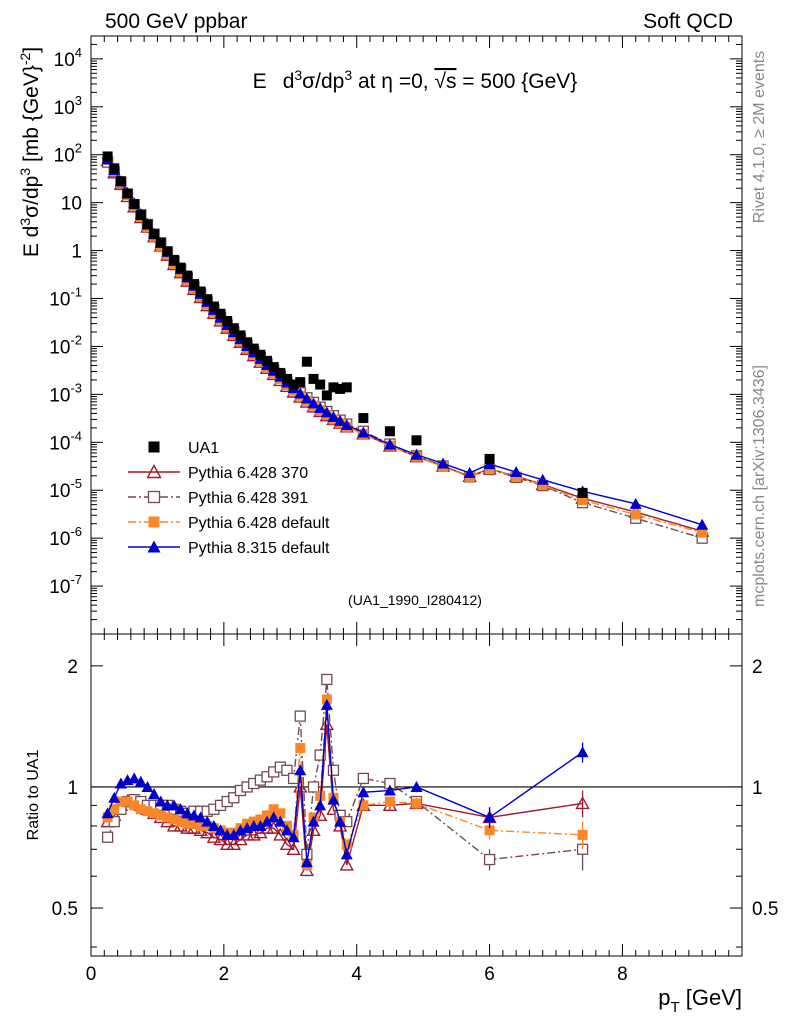  I want to click on header-left-label: 500 GeV ppbar, so click(176, 21).